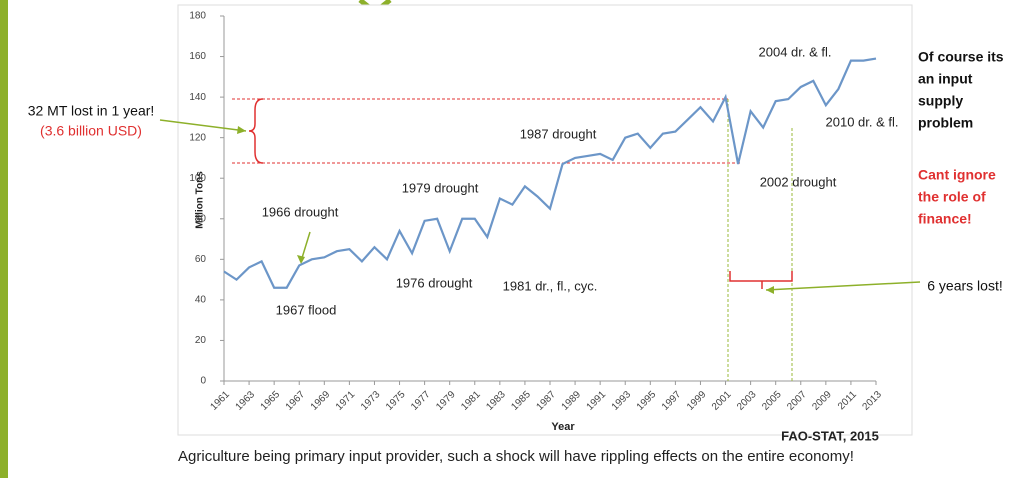  I want to click on annotation: 1976 drought, so click(434, 282).